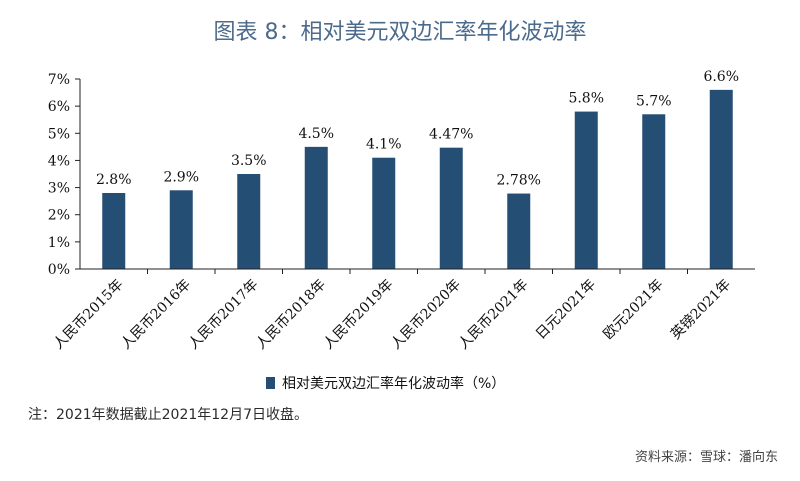 Image resolution: width=800 pixels, height=481 pixels. I want to click on x-tick-label: 人民币2017年, so click(223, 315).